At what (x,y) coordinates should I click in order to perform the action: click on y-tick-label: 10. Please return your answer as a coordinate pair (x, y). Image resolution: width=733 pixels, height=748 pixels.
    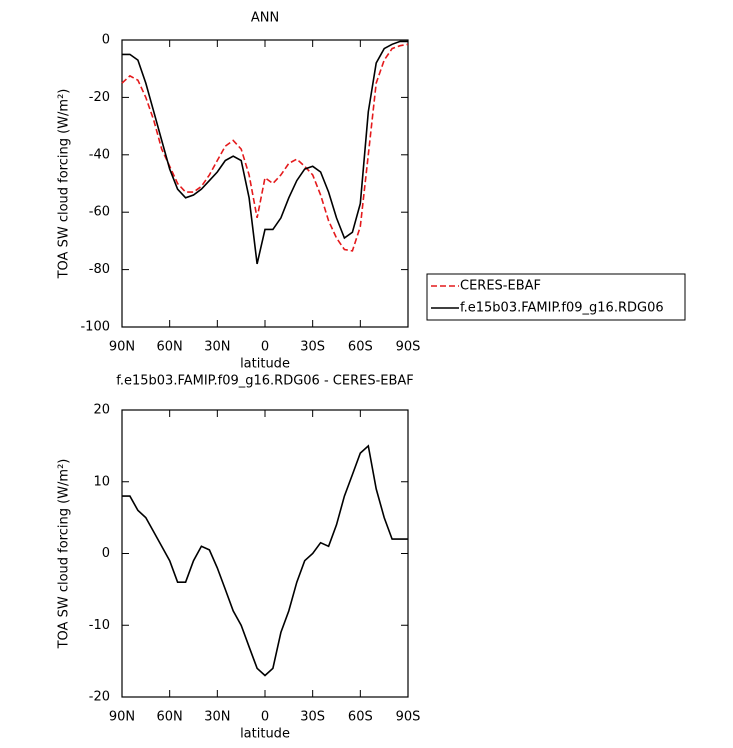
    Looking at the image, I should click on (101, 481).